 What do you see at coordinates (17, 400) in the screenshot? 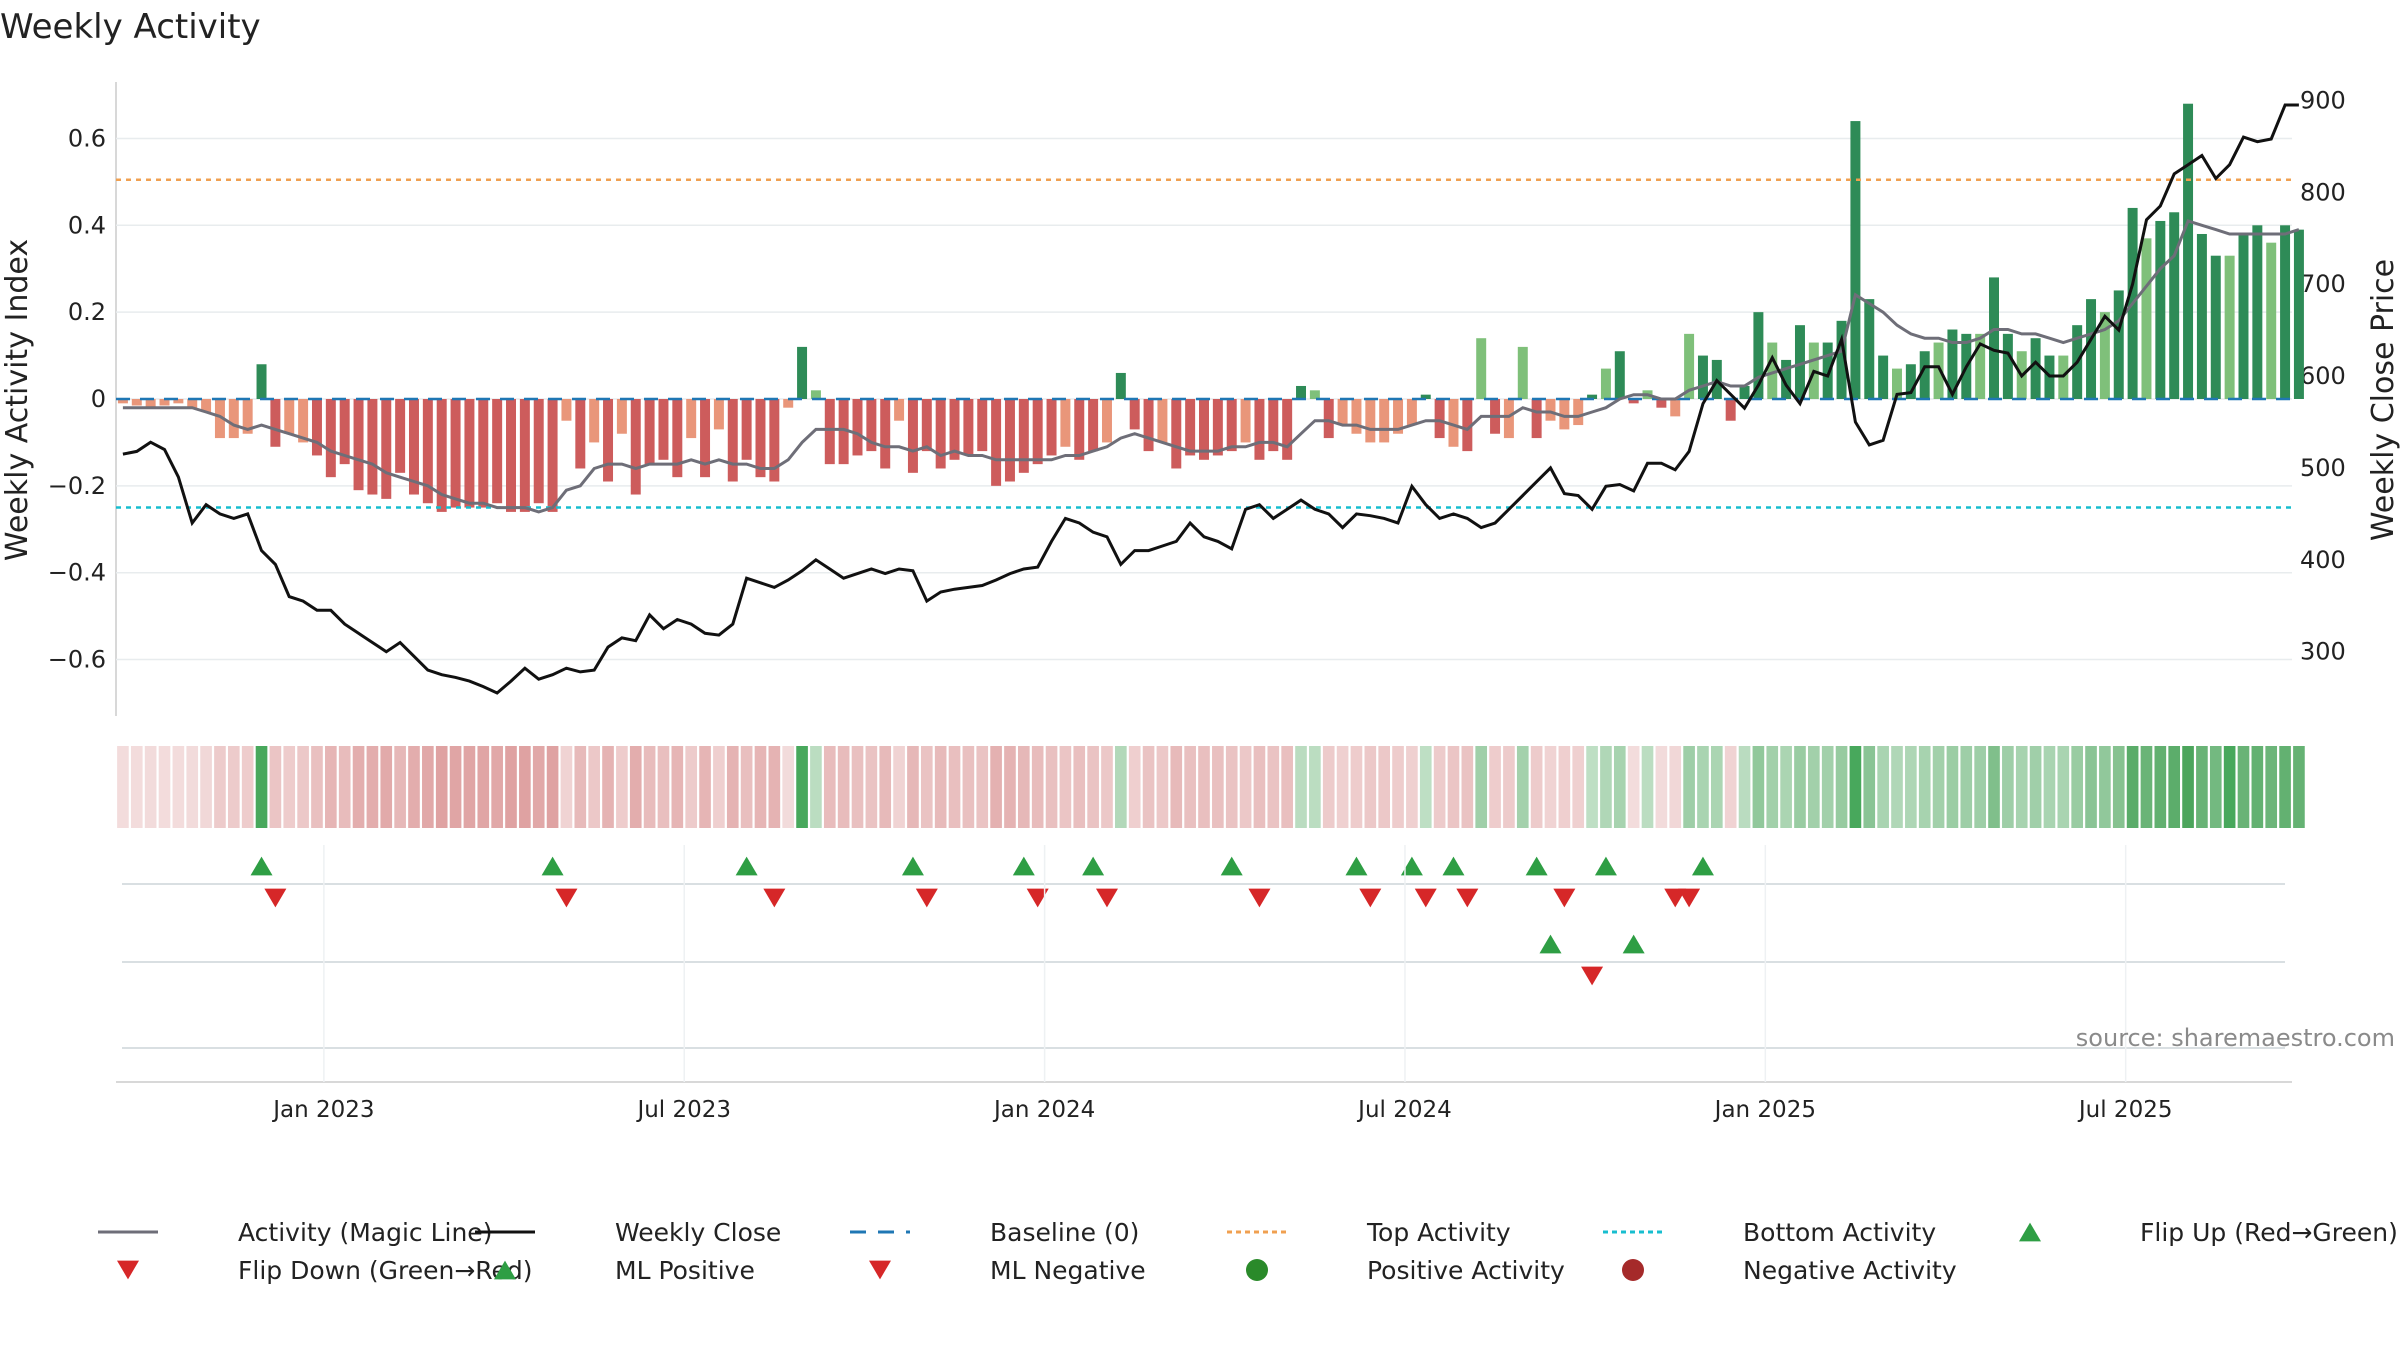
I see `y-axis-title: Weekly Activity Index` at bounding box center [17, 400].